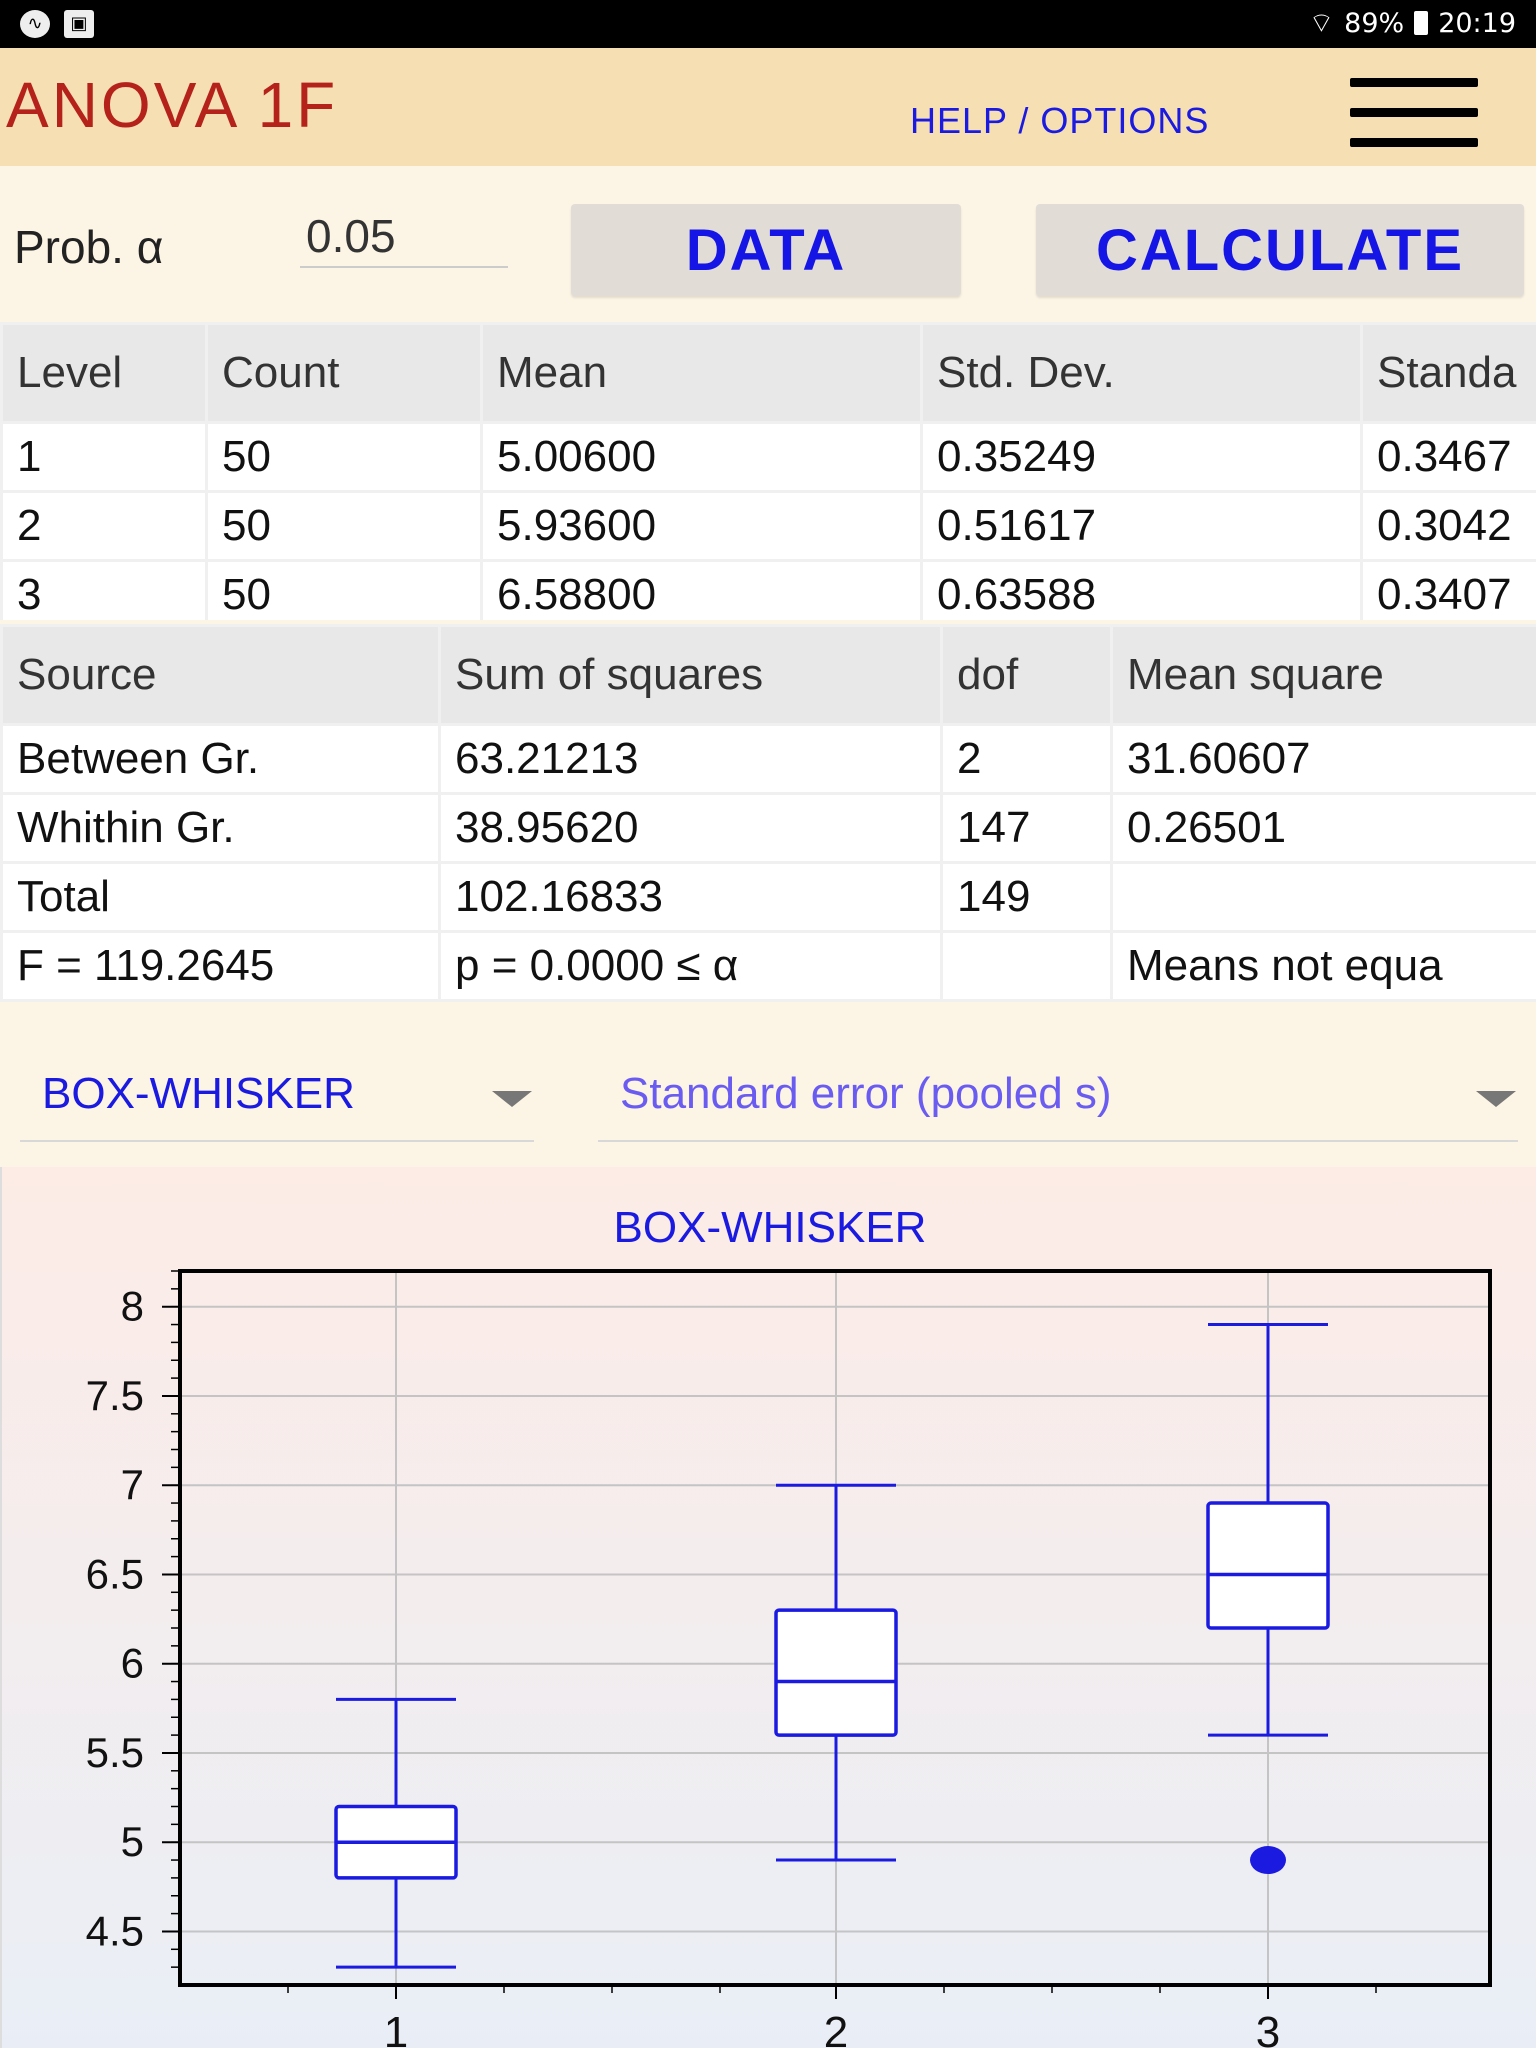 The height and width of the screenshot is (2048, 1536). I want to click on header-std-dev: Std. Dev., so click(1141, 373).